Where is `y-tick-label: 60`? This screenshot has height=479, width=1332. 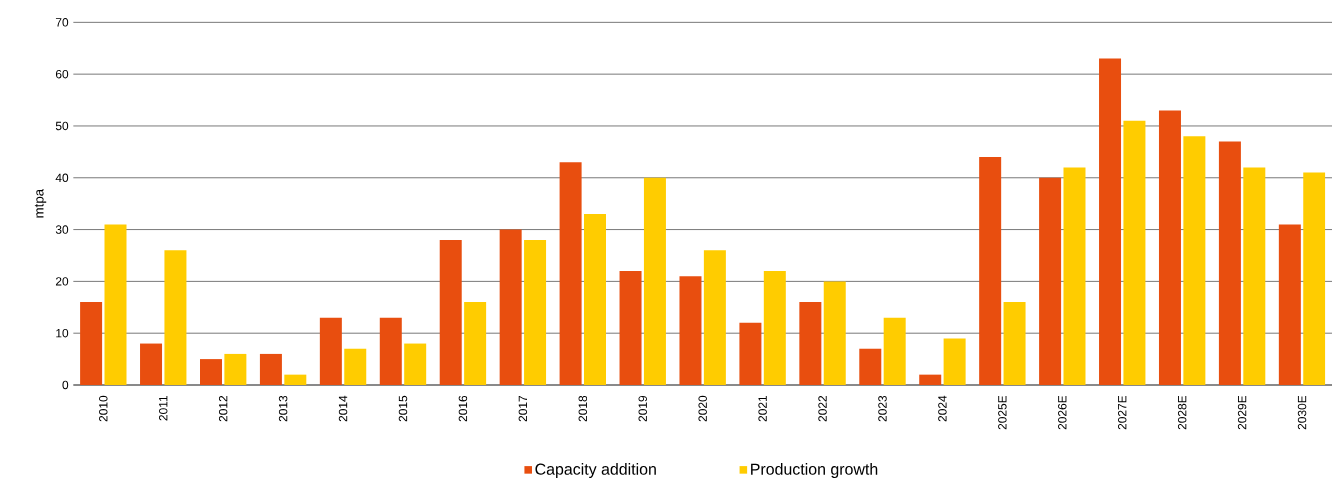
y-tick-label: 60 is located at coordinates (62, 74).